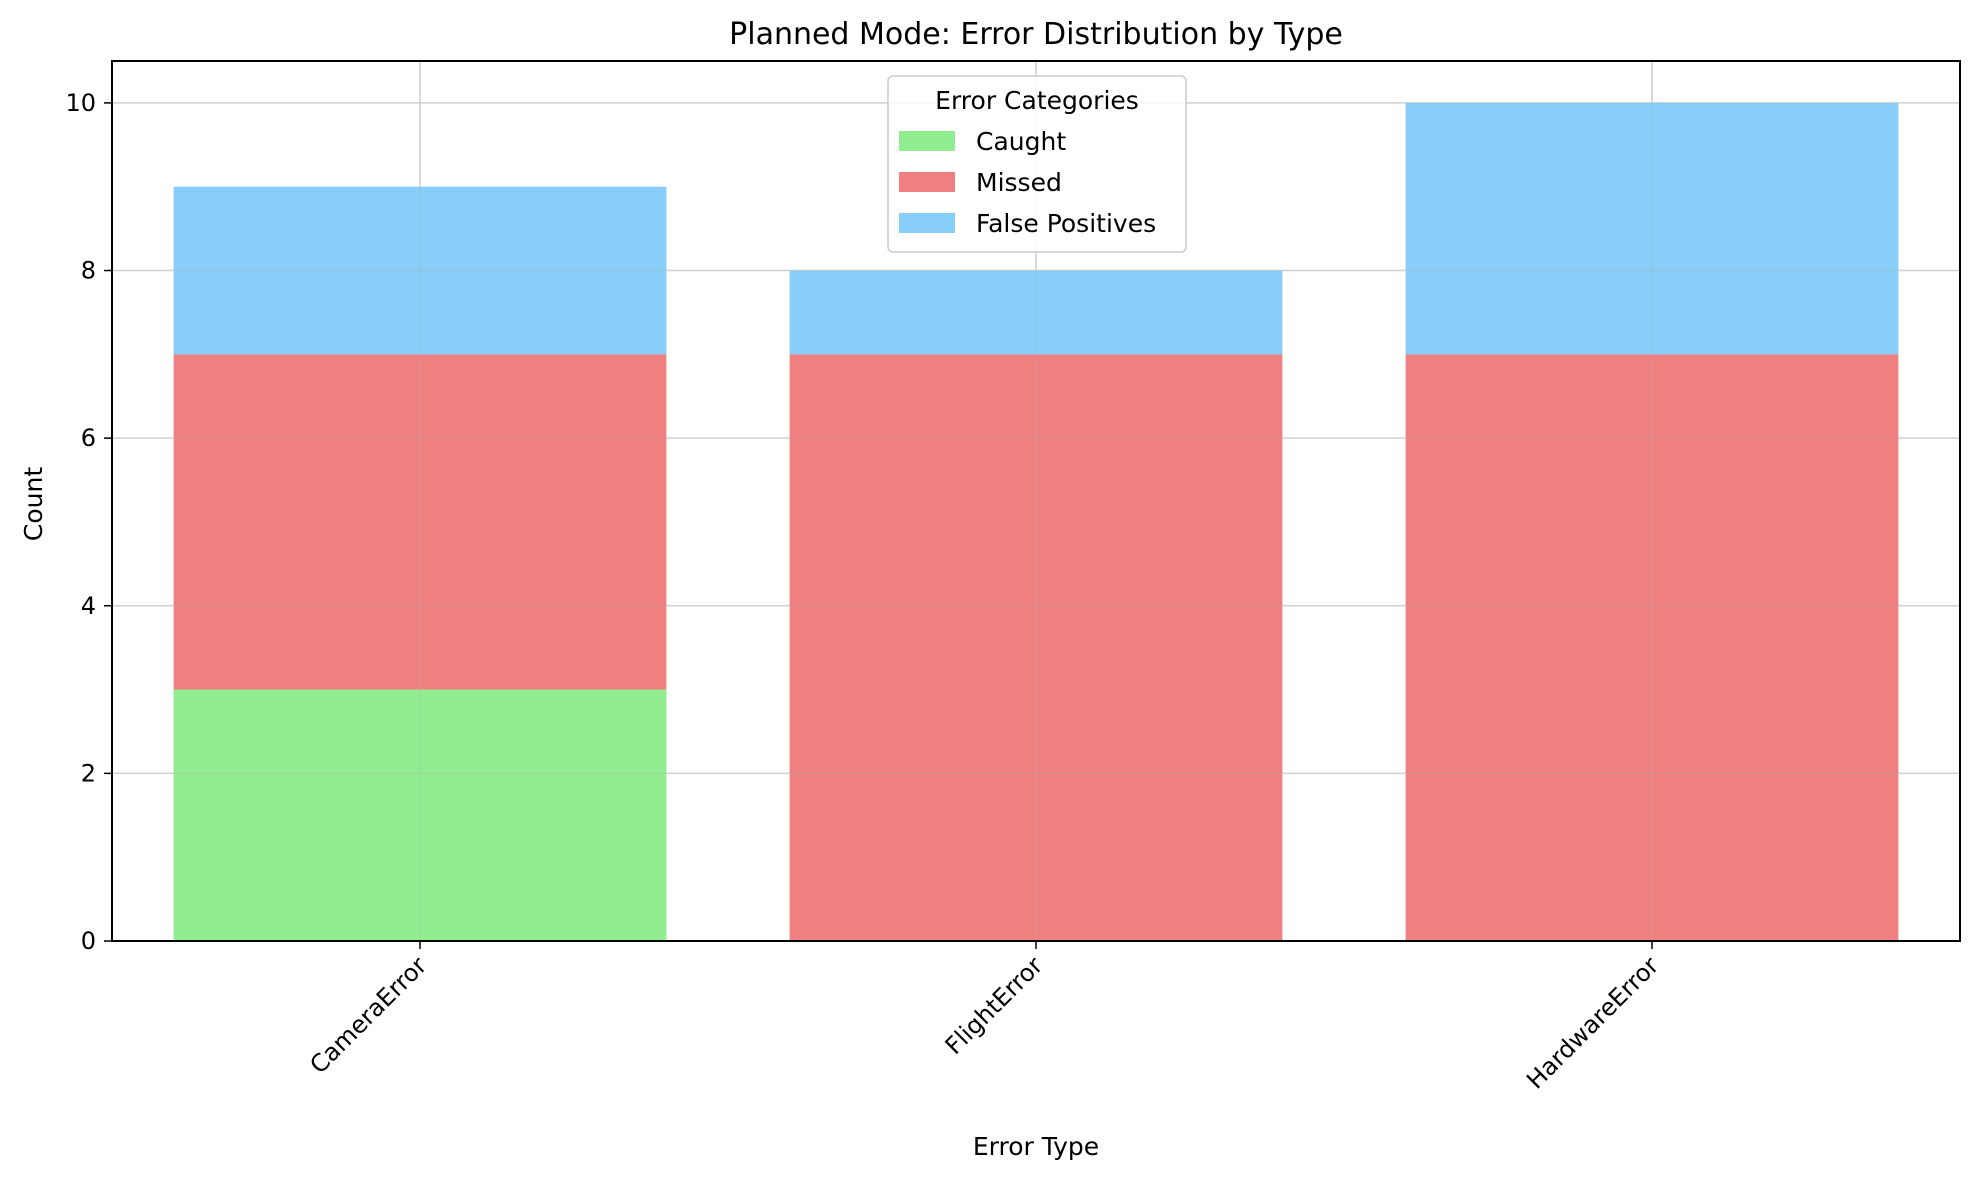 The height and width of the screenshot is (1181, 1979). I want to click on x-axis-title: Error Type, so click(1036, 1146).